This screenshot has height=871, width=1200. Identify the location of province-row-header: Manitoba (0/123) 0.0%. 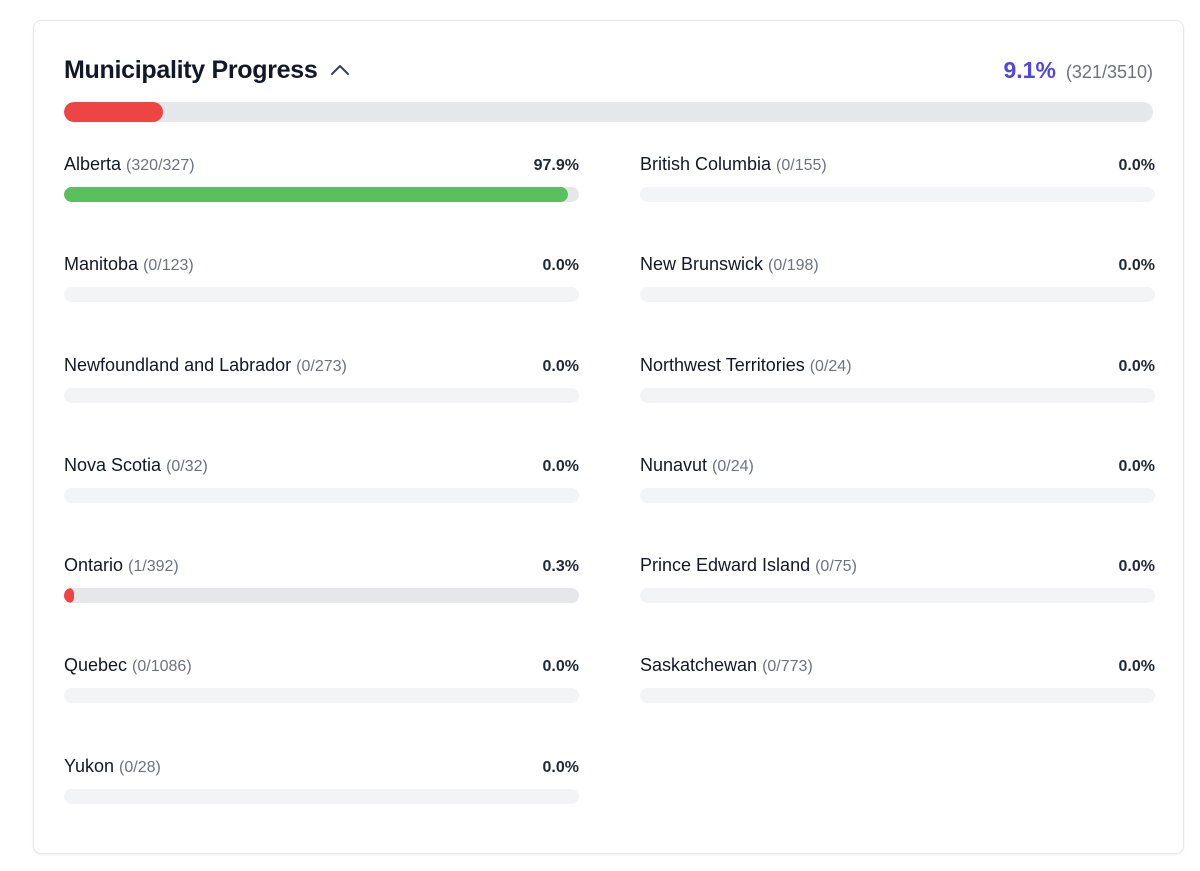
(321, 266).